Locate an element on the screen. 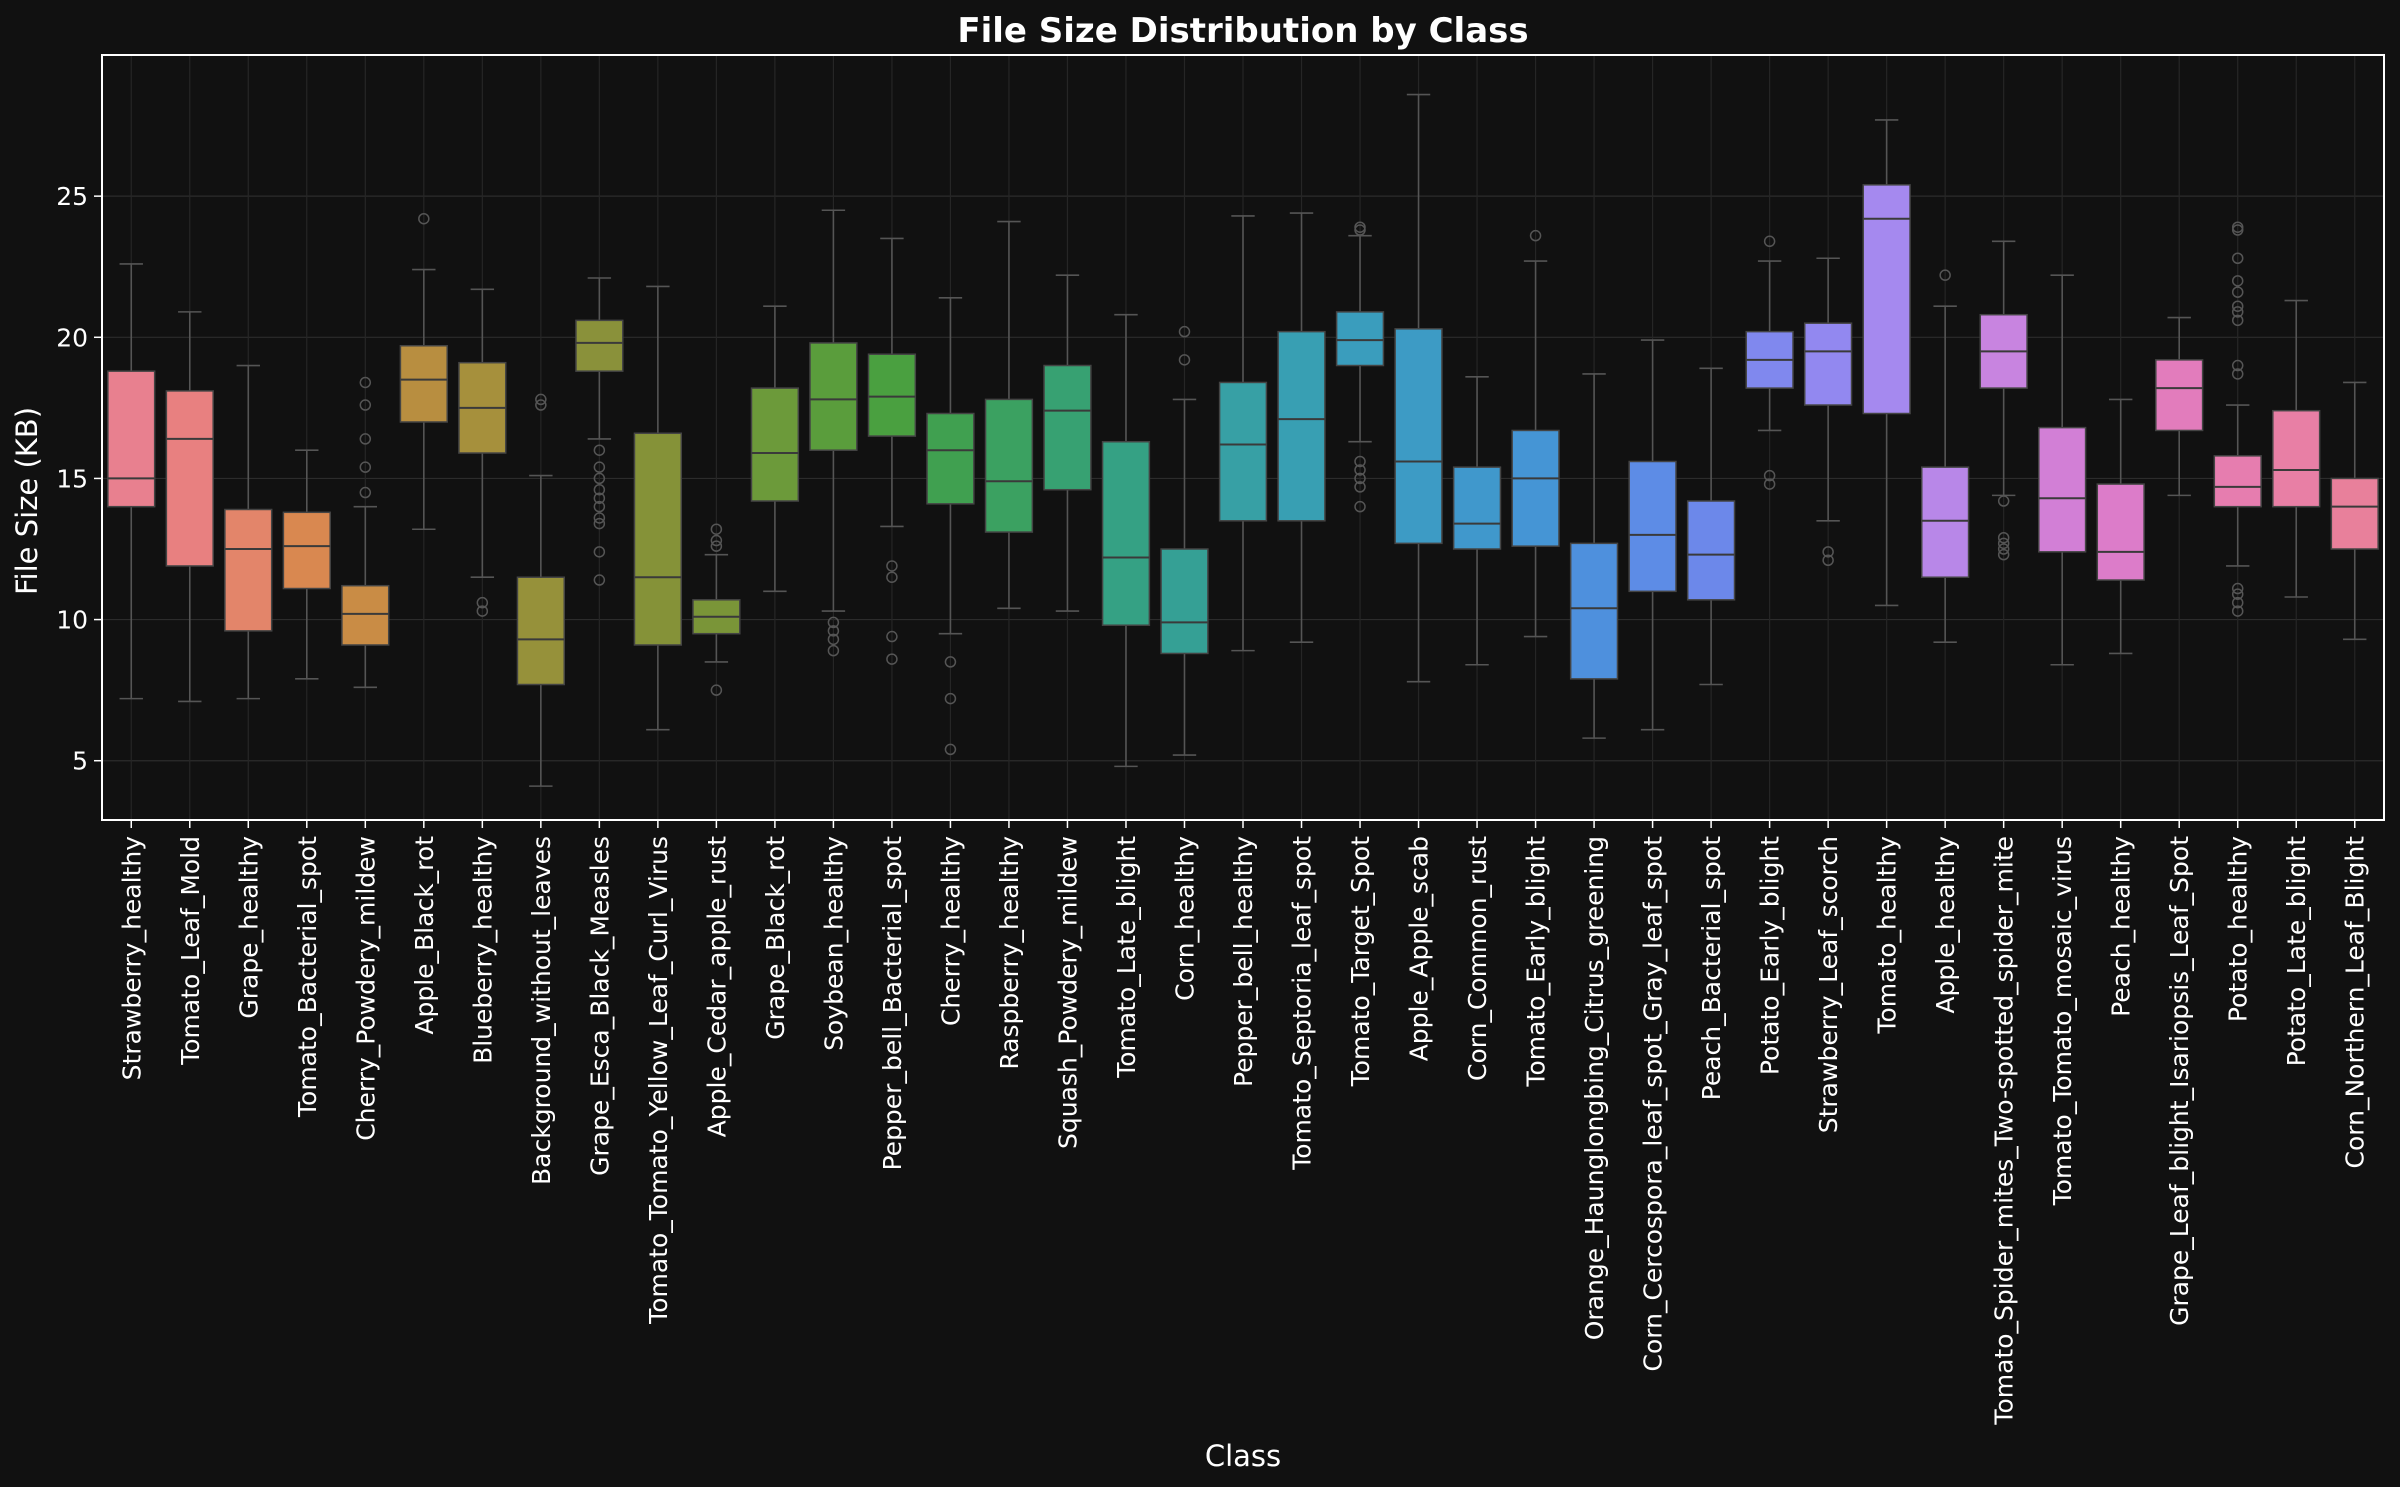 Image resolution: width=2400 pixels, height=1487 pixels. box-group-Tomato_healthy is located at coordinates (1886, 363).